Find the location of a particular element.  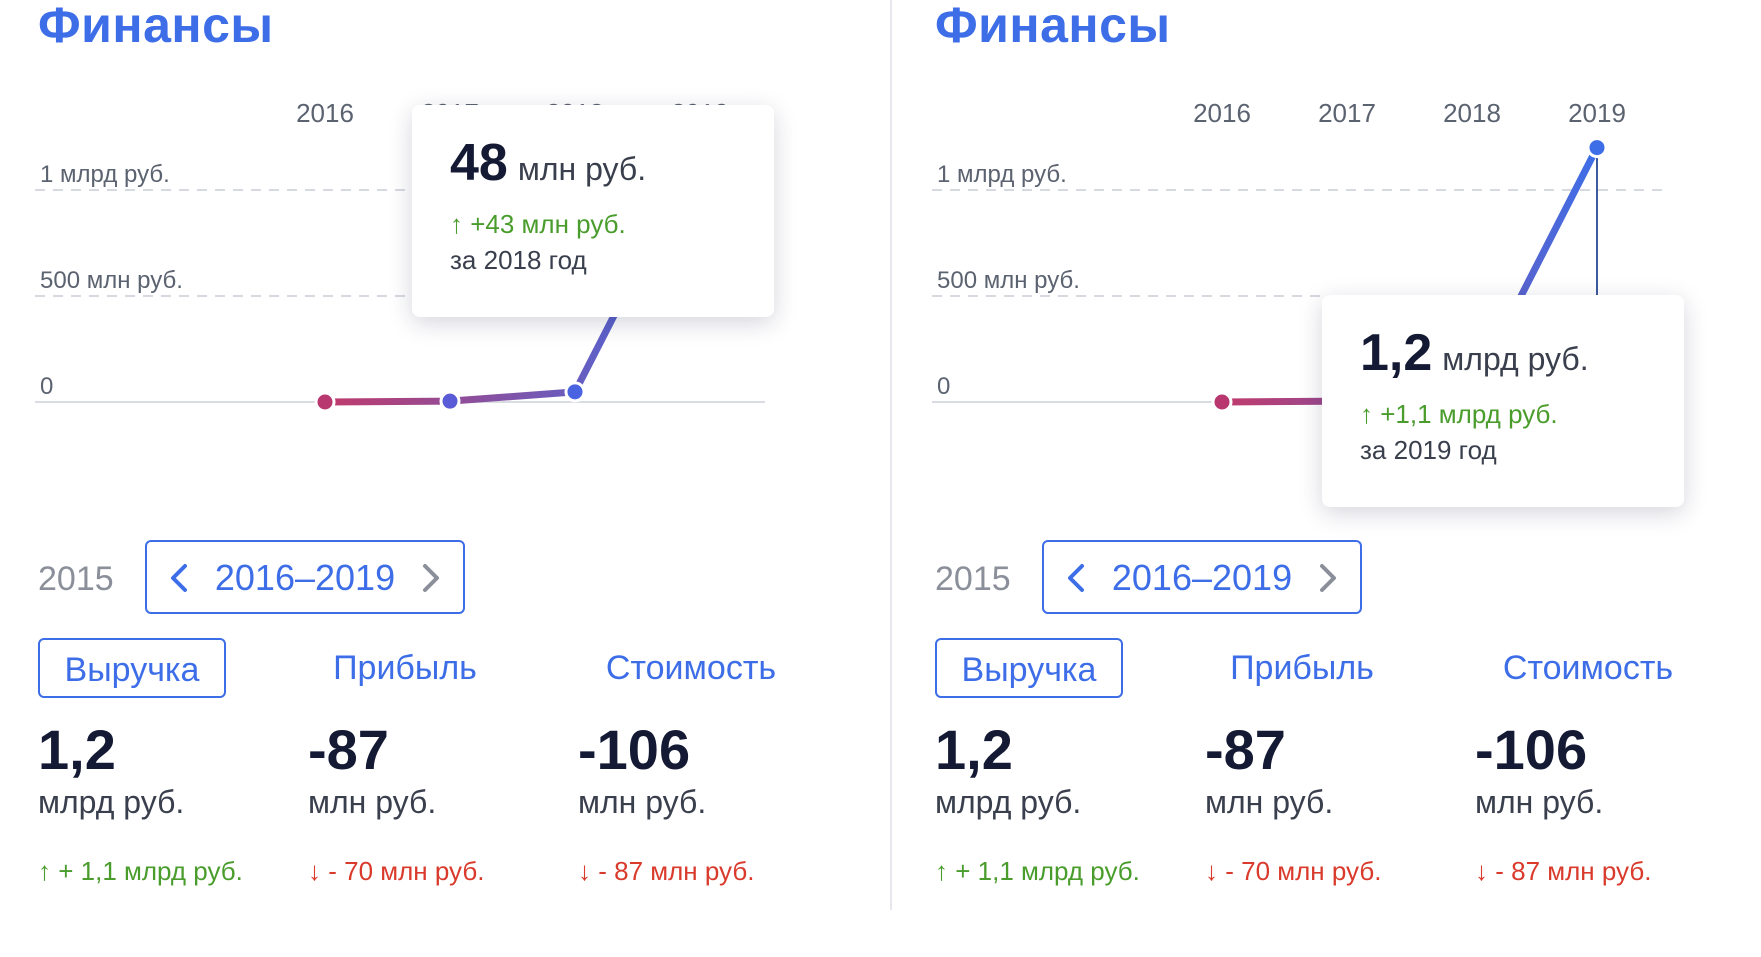

x-tick-label: 2017 is located at coordinates (1347, 113).